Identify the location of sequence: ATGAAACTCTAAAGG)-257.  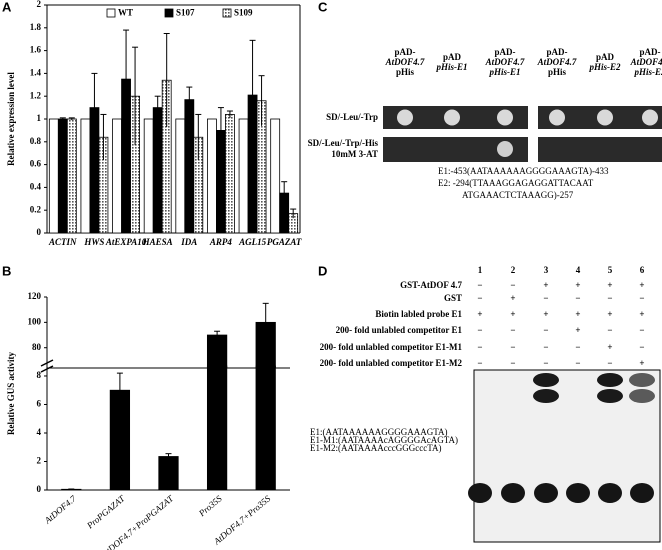
(518, 195).